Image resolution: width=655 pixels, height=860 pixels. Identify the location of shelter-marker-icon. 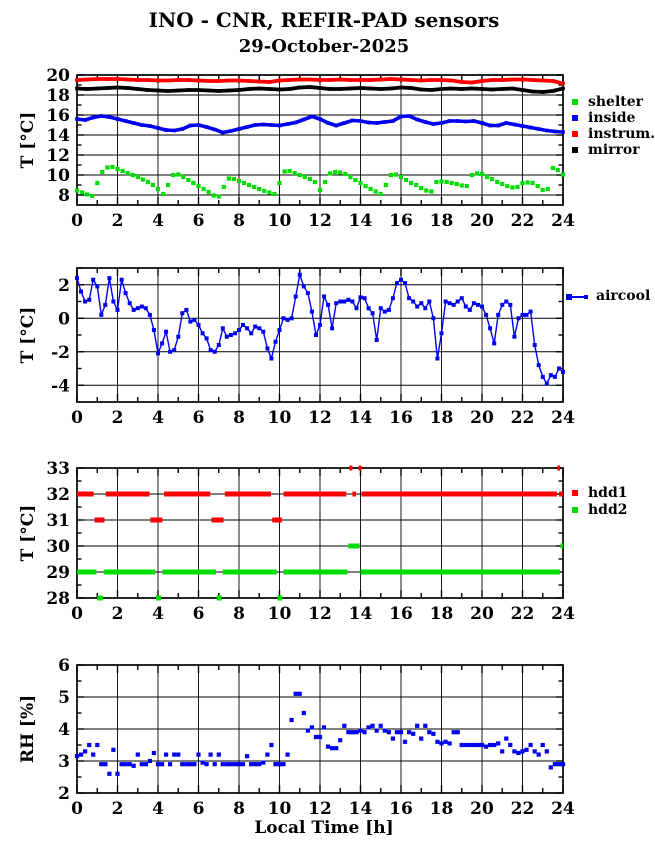
(575, 102).